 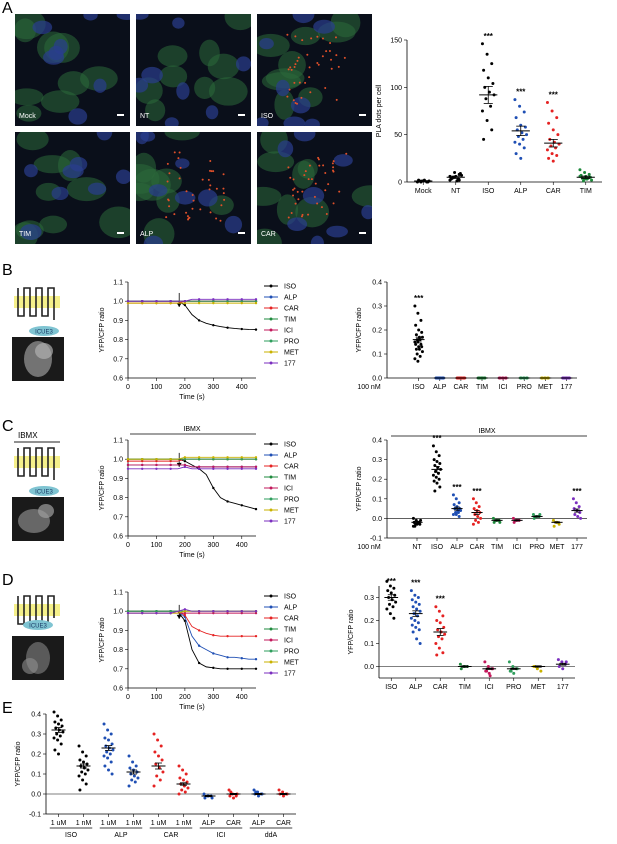 I want to click on panel-letter-b: B, so click(x=7, y=270).